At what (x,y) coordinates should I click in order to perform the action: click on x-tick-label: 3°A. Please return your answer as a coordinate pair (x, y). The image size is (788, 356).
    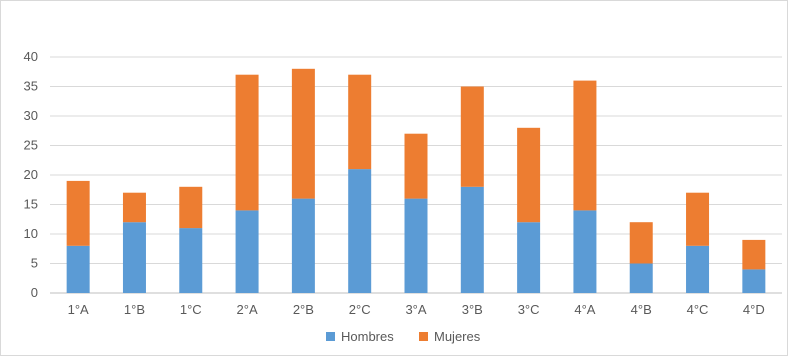
    Looking at the image, I should click on (415, 309).